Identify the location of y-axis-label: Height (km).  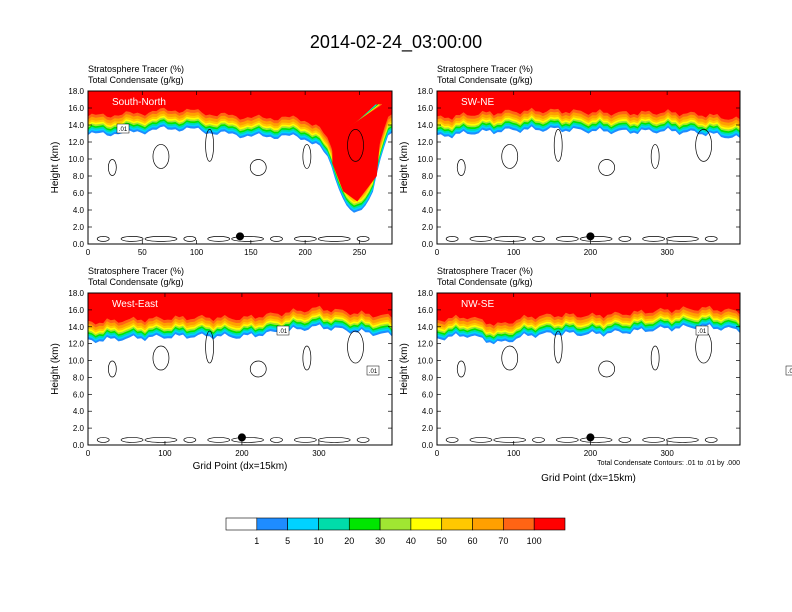
(55, 369).